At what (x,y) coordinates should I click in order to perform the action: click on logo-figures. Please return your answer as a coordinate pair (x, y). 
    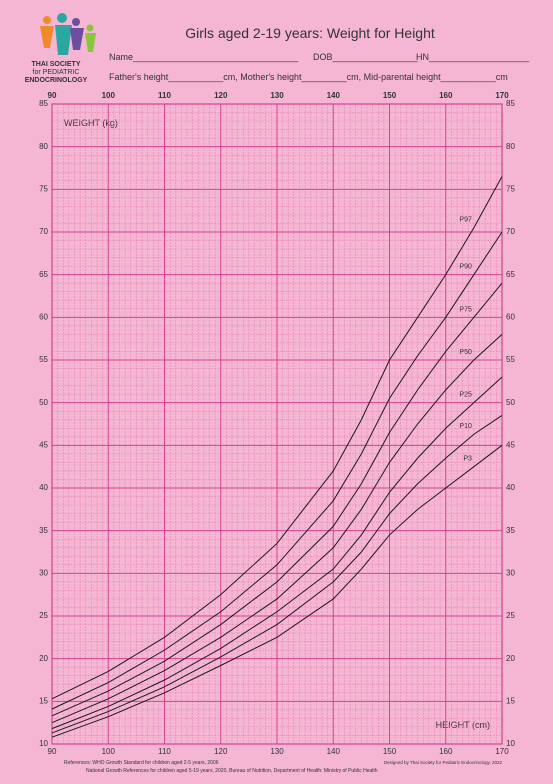
    Looking at the image, I should click on (68, 34).